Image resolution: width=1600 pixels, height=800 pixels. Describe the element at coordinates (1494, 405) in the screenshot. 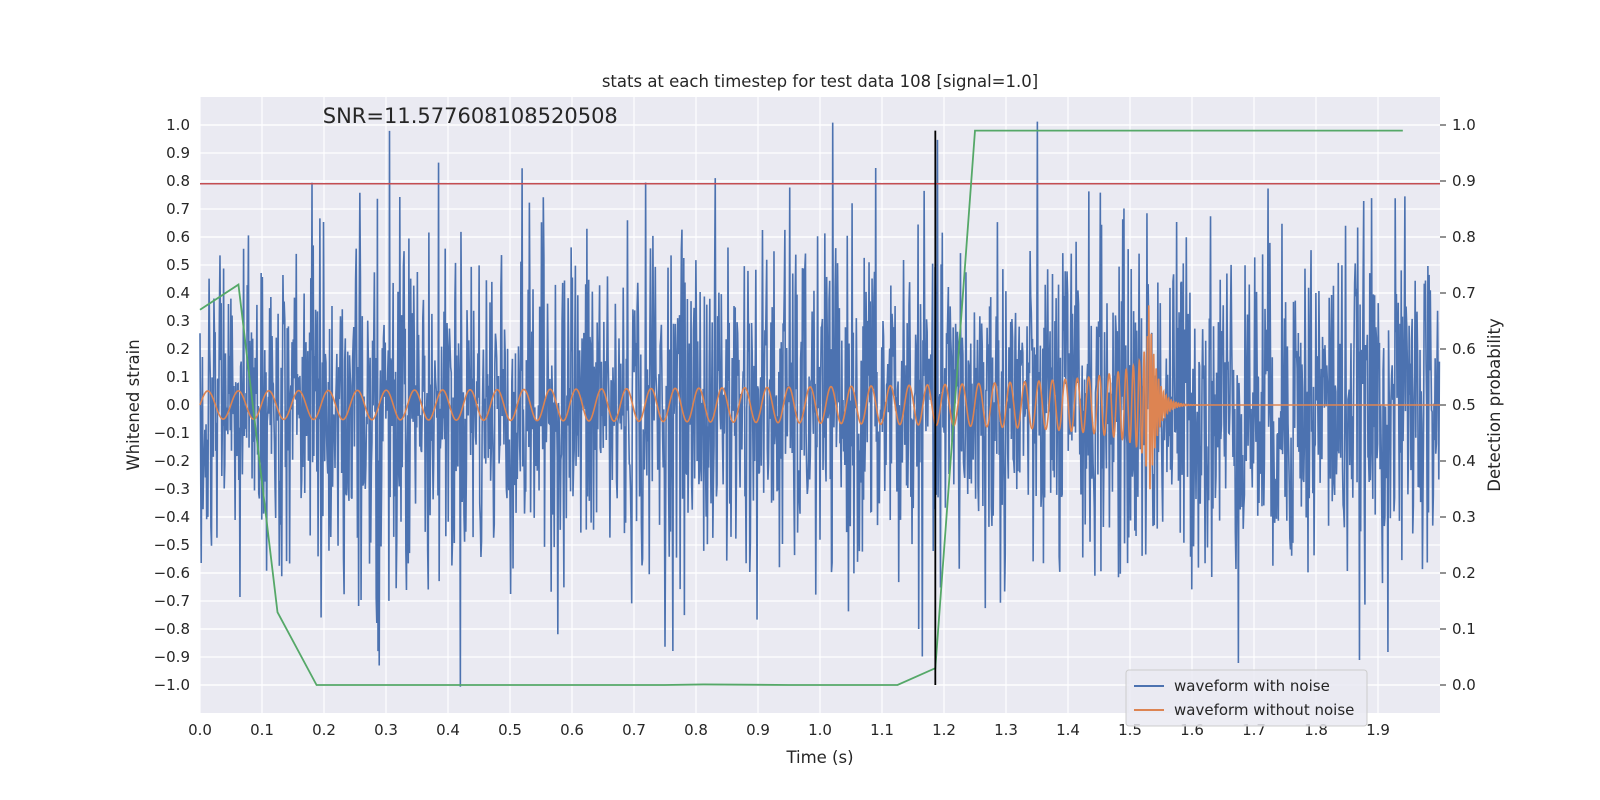

I see `y-axis-right-label: Detection probability` at that location.